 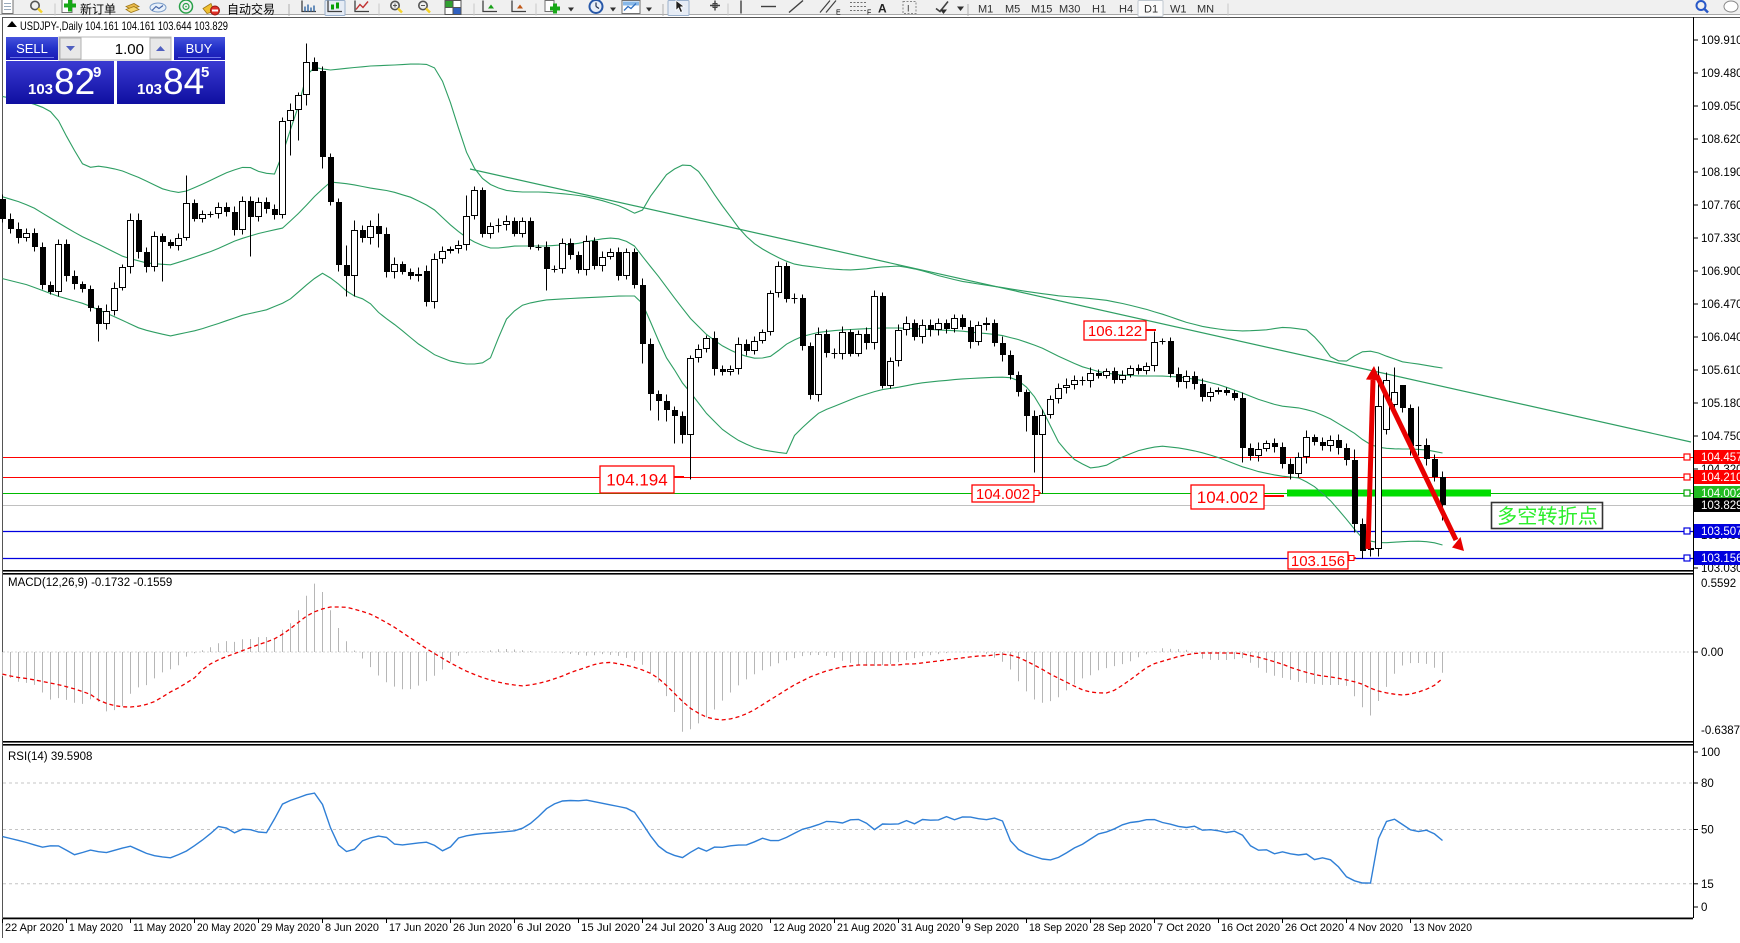 What do you see at coordinates (1122, 928) in the screenshot?
I see `svg-text: 28 Sep 2020` at bounding box center [1122, 928].